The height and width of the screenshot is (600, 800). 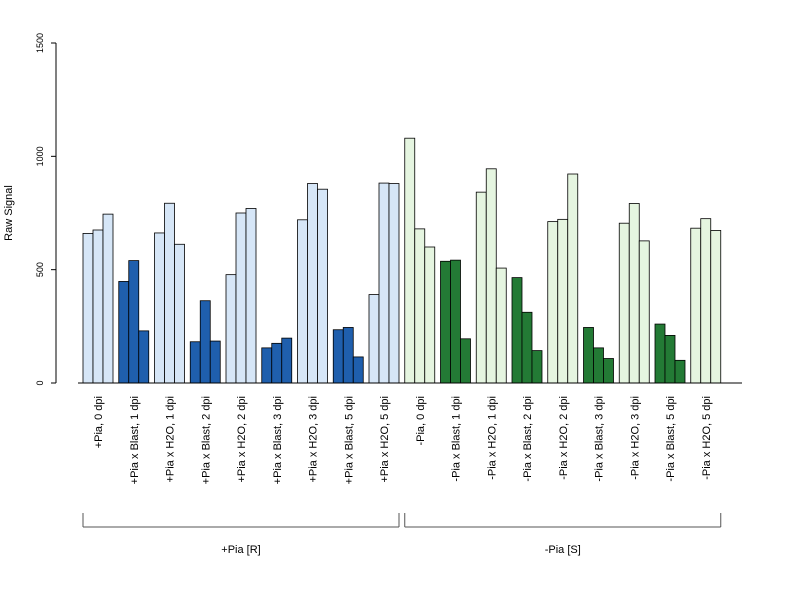 I want to click on x-tick-label: -Pia x H2O, 1 dpi, so click(x=492, y=438).